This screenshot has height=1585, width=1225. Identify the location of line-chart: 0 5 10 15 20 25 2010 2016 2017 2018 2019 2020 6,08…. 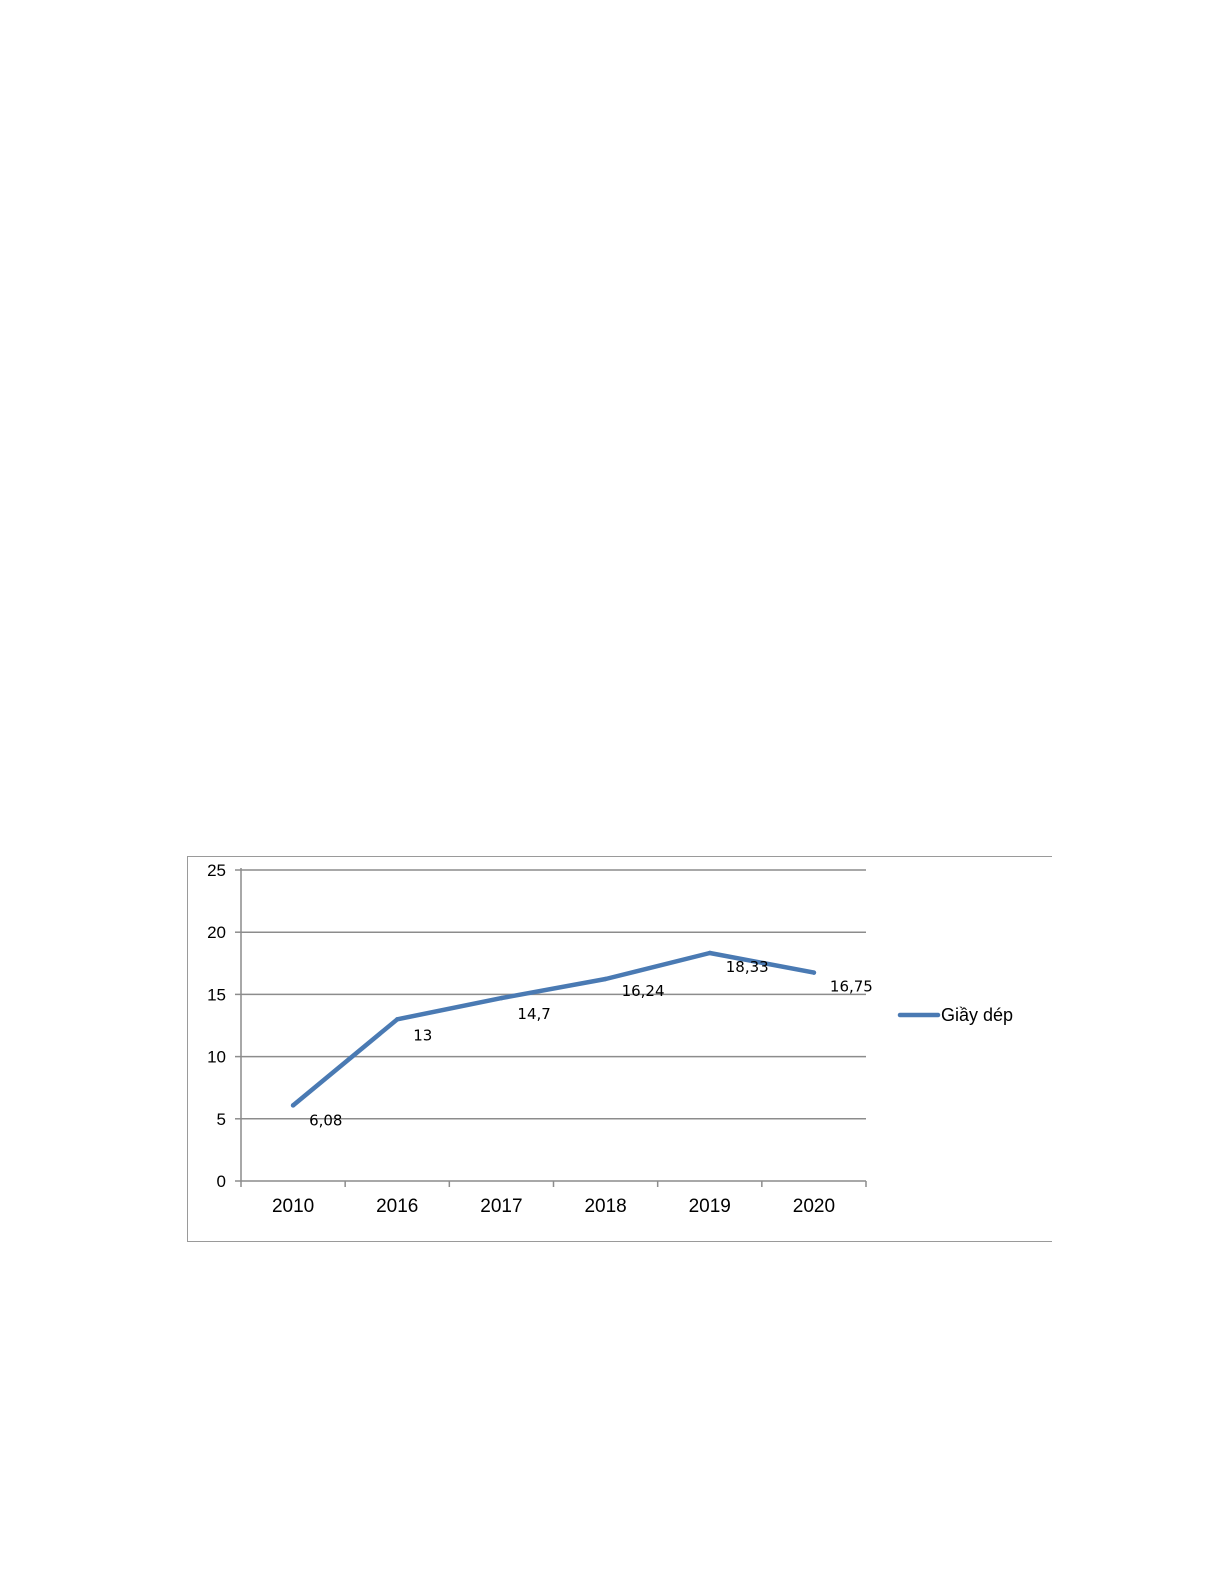
(610, 1039).